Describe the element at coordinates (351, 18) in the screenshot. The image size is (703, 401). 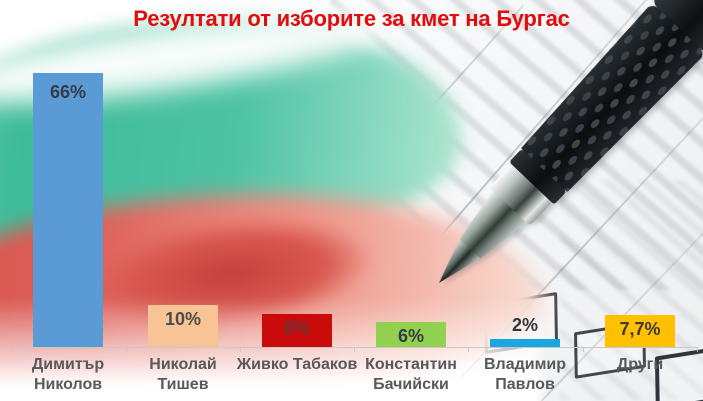
I see `chart-title: Резултати от изборите за кмет на Бургас` at that location.